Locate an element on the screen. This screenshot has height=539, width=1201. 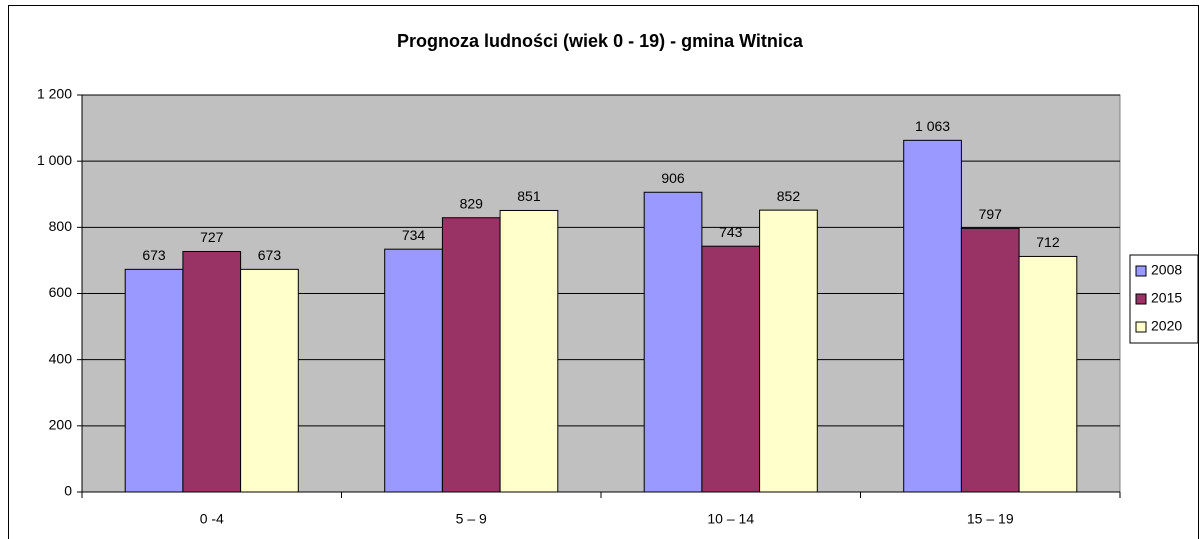
data-label: 906 is located at coordinates (673, 178).